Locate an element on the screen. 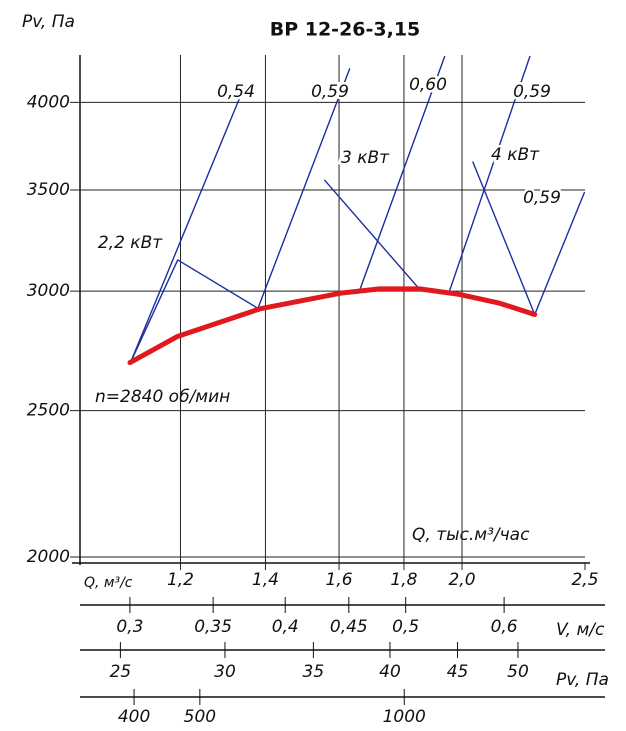 The width and height of the screenshot is (626, 731). y-axis-label: Pv, Па is located at coordinates (48, 22).